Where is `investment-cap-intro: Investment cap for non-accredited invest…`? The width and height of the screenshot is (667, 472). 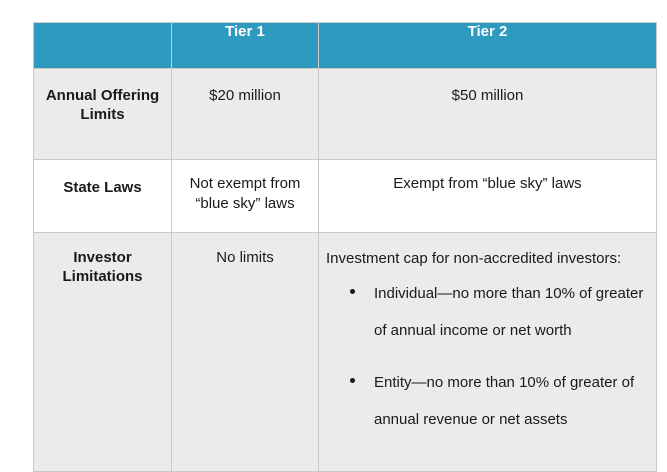
investment-cap-intro: Investment cap for non-accredited invest… is located at coordinates (474, 258).